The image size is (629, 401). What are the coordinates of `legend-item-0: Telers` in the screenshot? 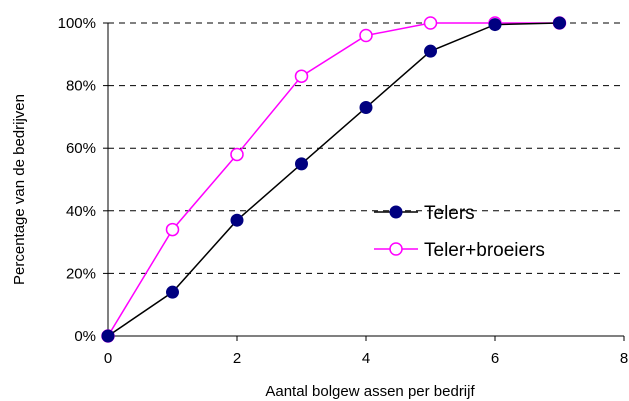 It's located at (424, 213).